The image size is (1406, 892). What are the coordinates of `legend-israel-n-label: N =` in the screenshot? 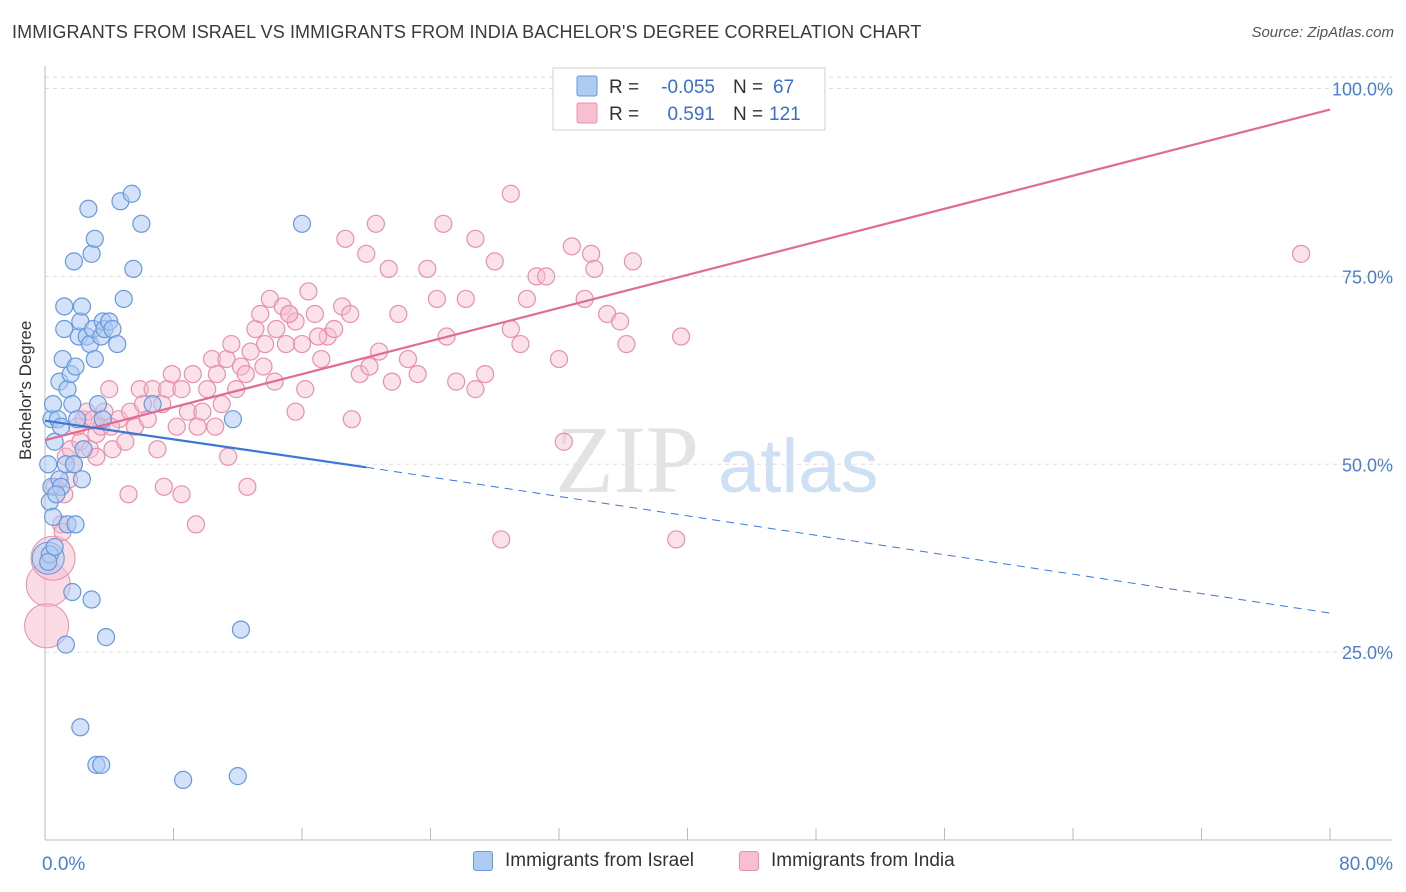 It's located at (748, 87).